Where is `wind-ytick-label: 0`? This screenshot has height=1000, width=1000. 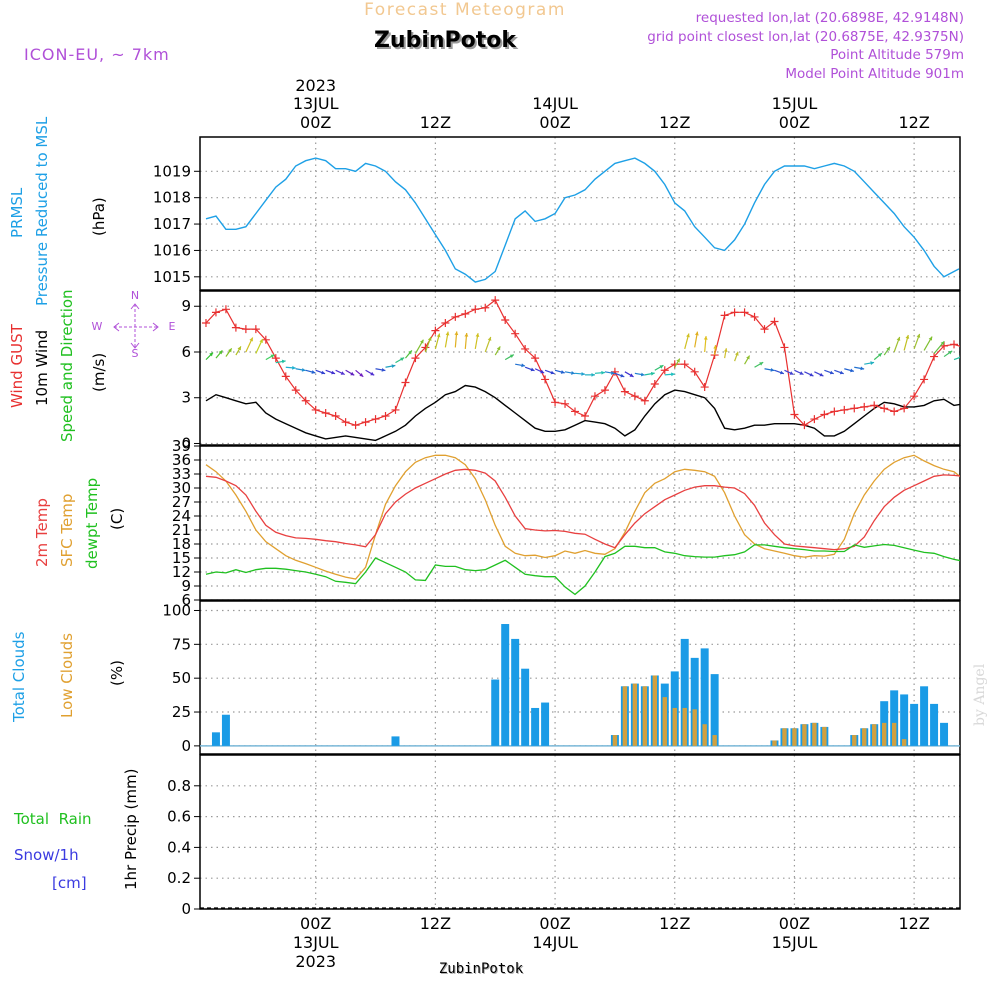 wind-ytick-label: 0 is located at coordinates (186, 443).